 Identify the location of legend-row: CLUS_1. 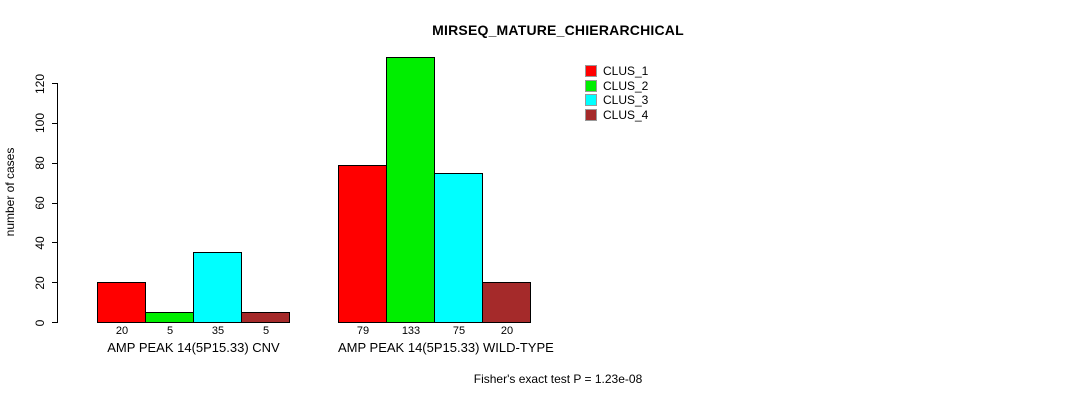
(616, 71).